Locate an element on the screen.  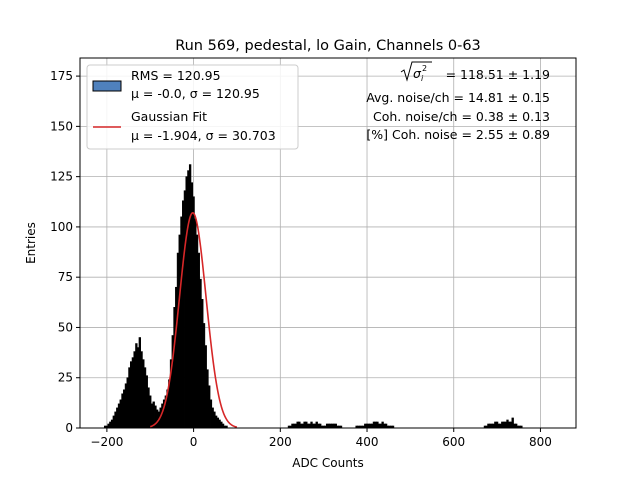
y-tick-label: 100 is located at coordinates (61, 227).